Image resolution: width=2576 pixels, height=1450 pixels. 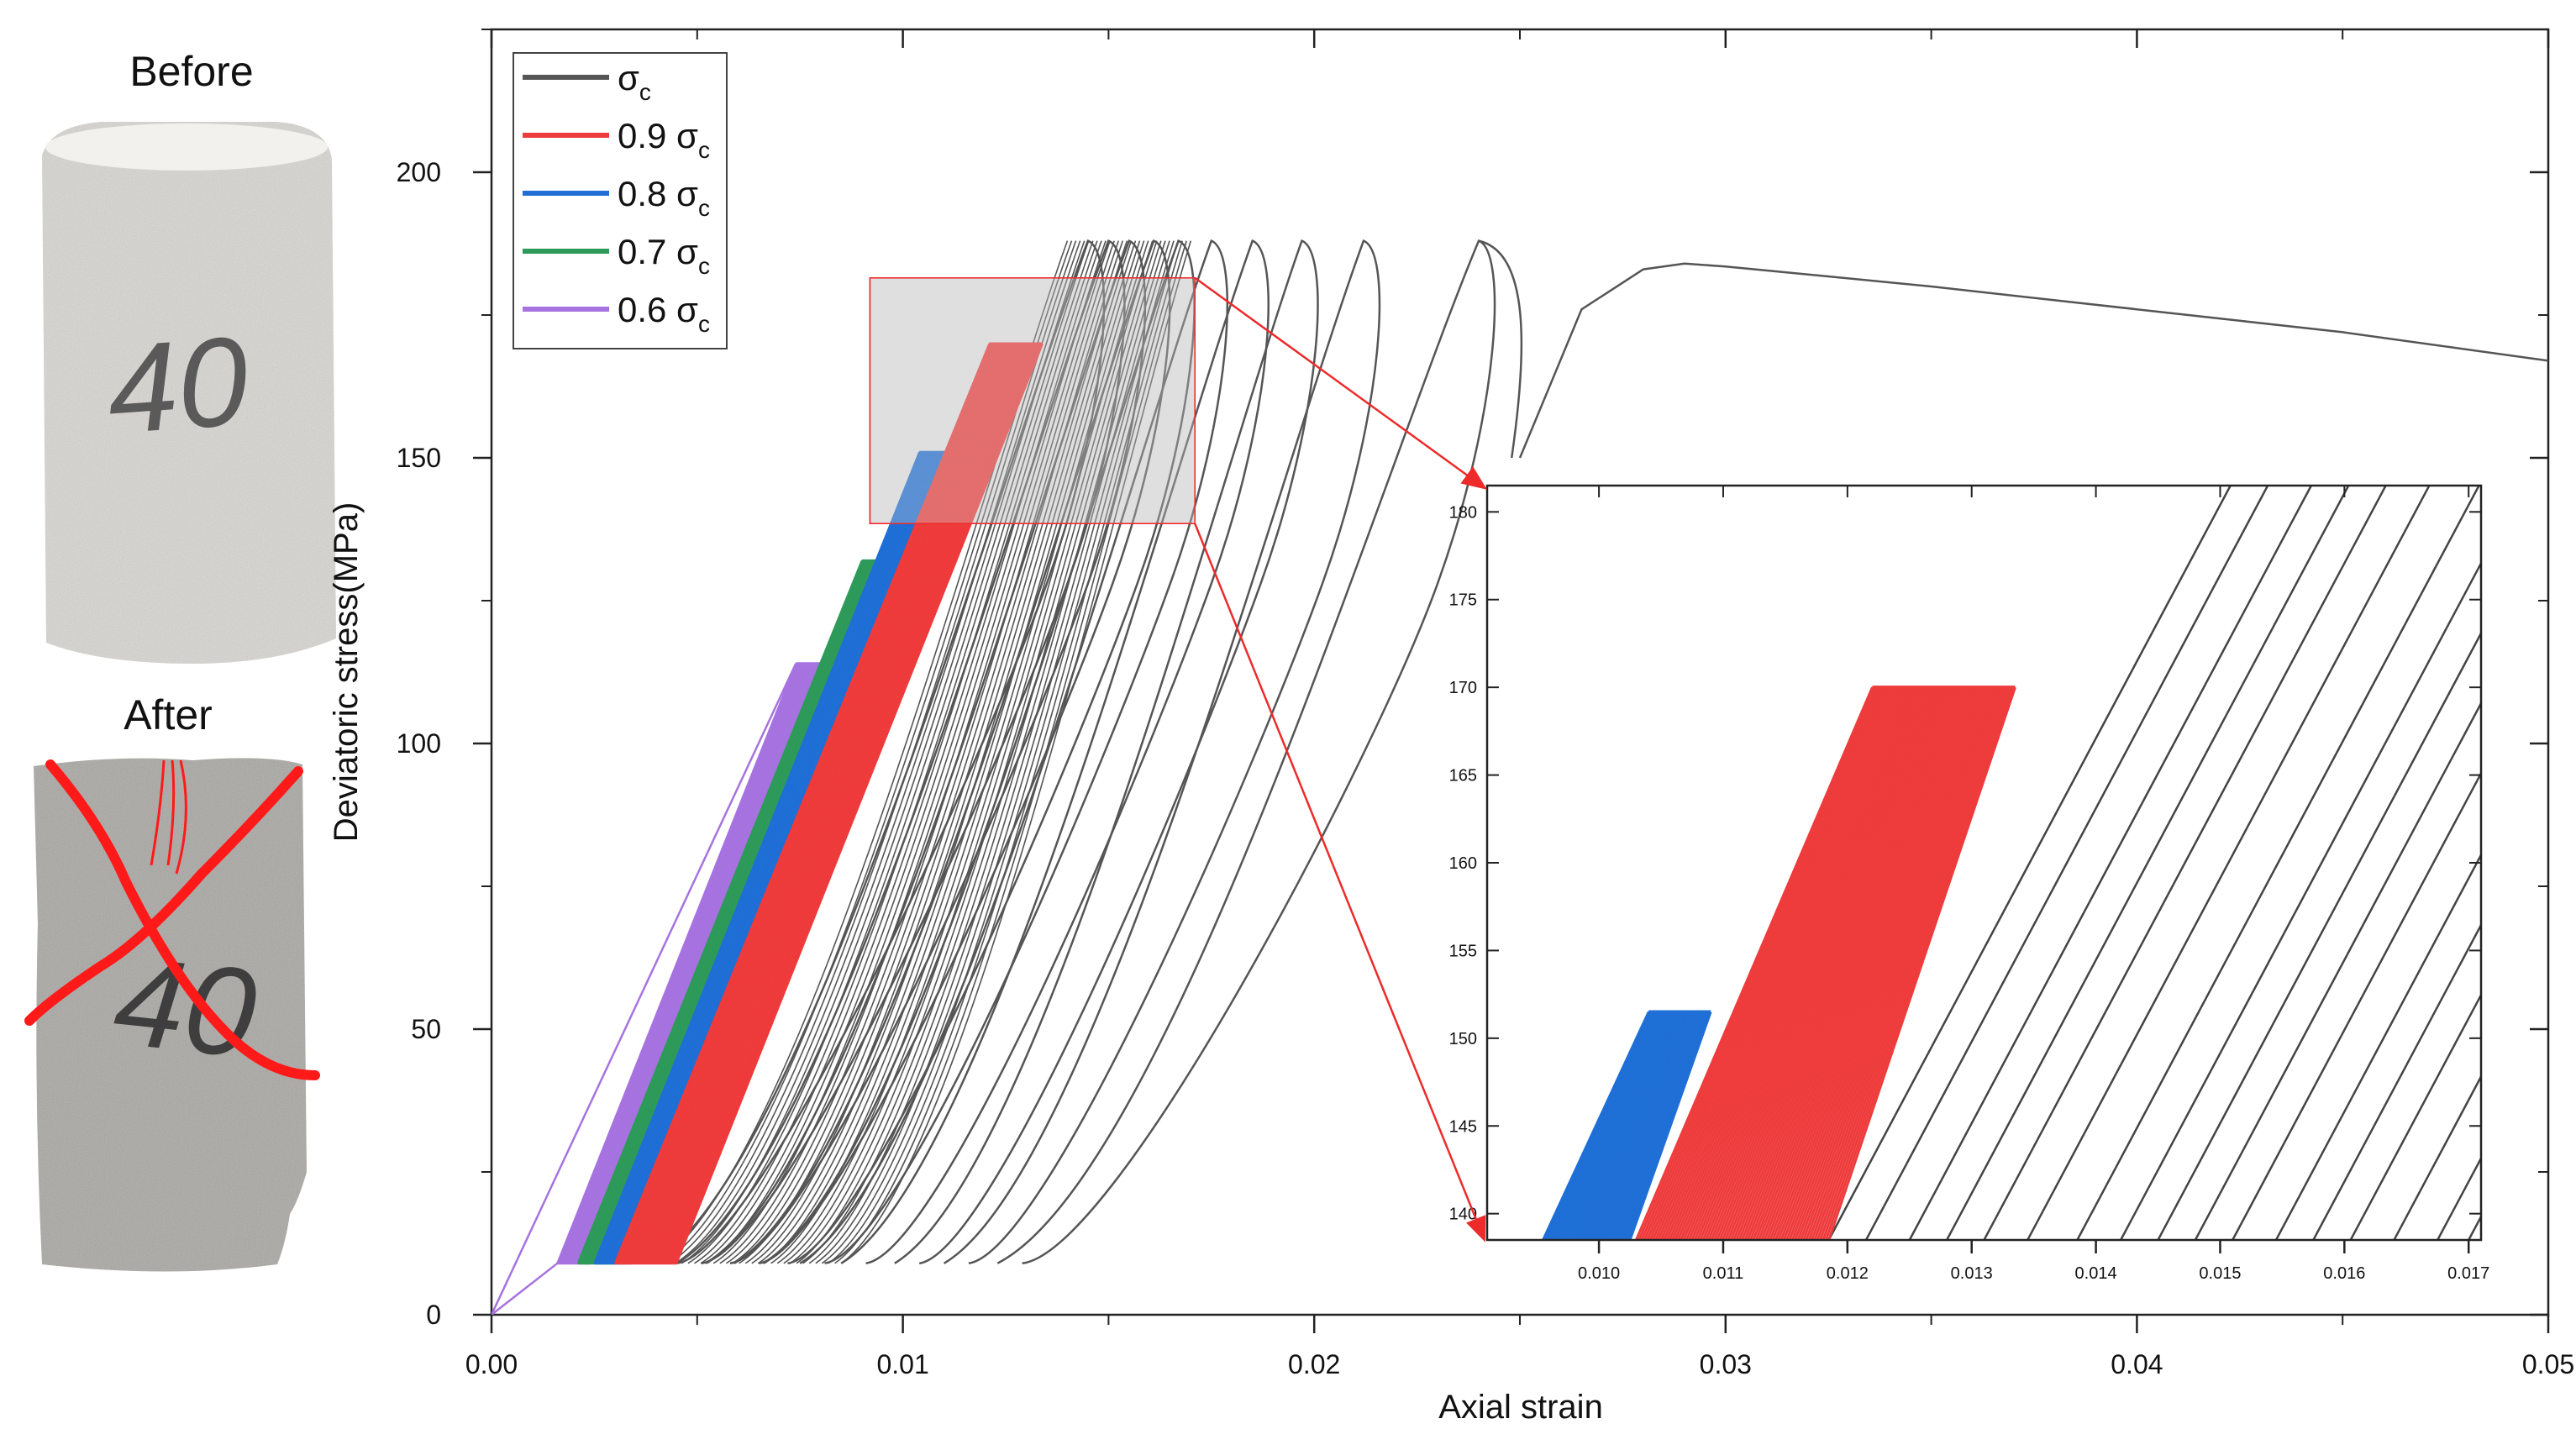 What do you see at coordinates (1463, 951) in the screenshot?
I see `inset-y-tick-label: 155` at bounding box center [1463, 951].